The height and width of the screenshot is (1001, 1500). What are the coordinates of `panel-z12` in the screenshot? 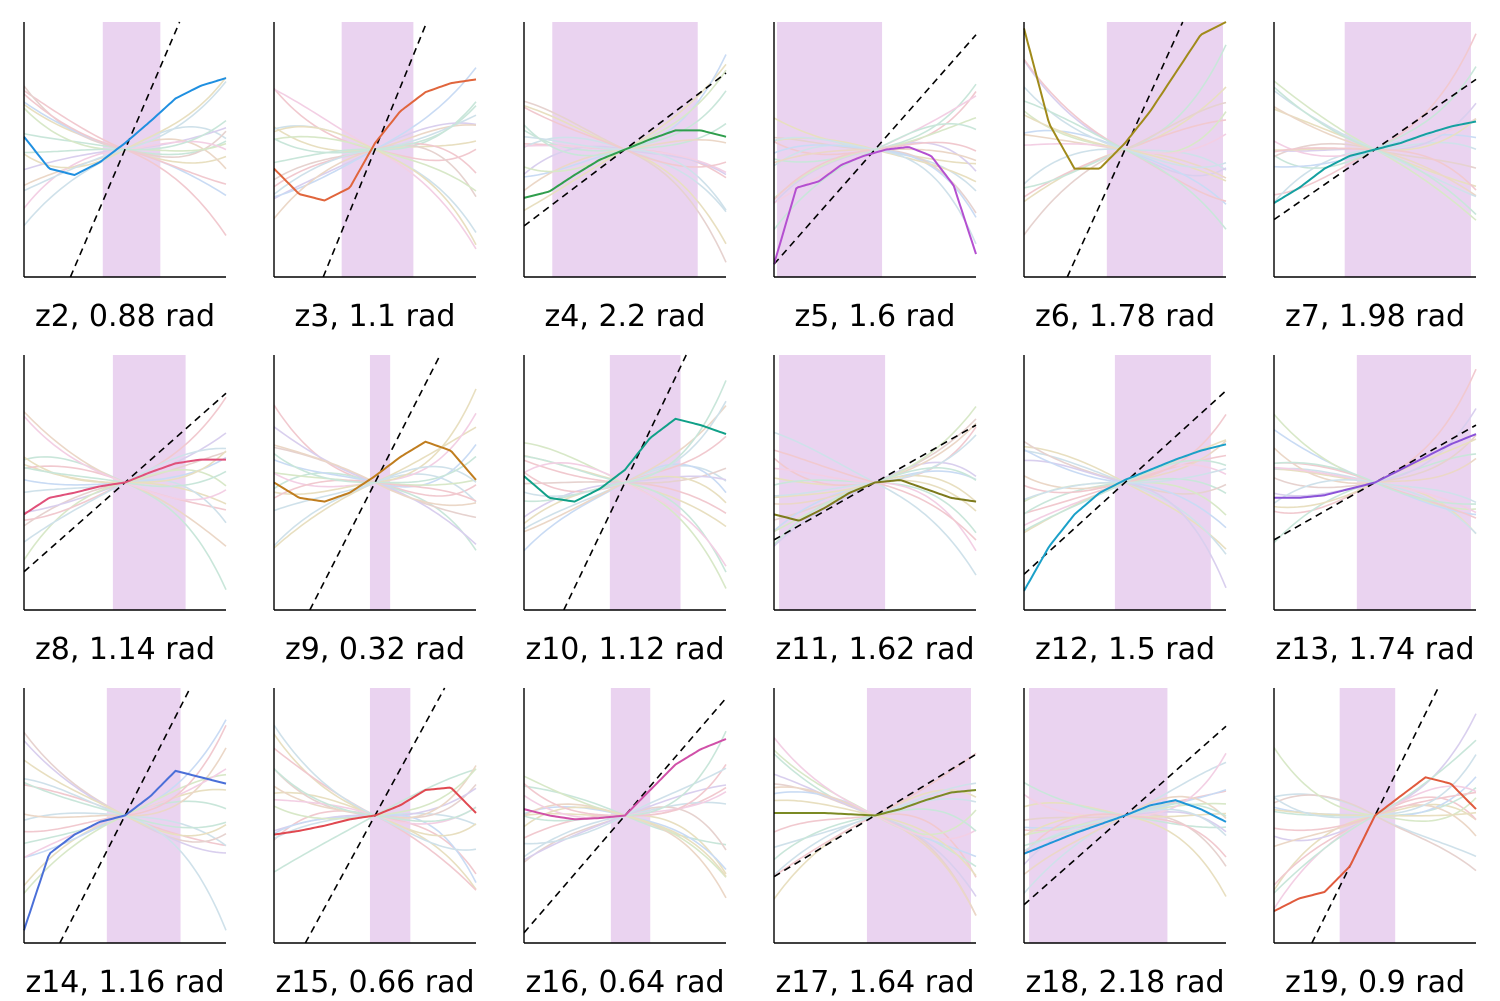 It's located at (1125, 483).